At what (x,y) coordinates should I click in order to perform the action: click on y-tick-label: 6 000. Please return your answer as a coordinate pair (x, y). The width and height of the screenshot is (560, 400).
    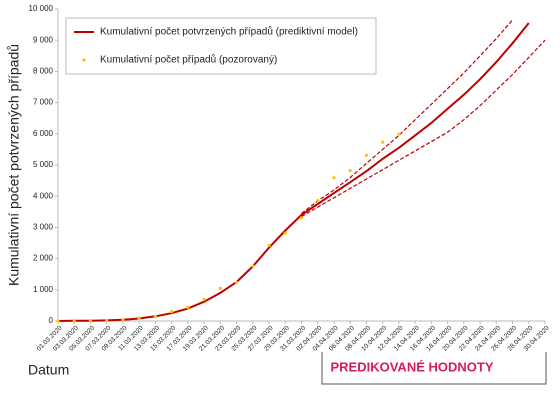
    Looking at the image, I should click on (43, 133).